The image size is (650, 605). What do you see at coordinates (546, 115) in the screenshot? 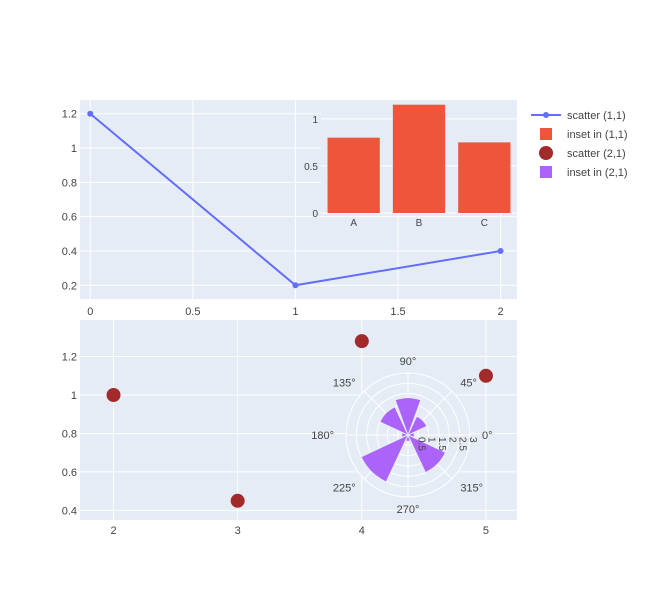
I see `legend-marker-symbol` at bounding box center [546, 115].